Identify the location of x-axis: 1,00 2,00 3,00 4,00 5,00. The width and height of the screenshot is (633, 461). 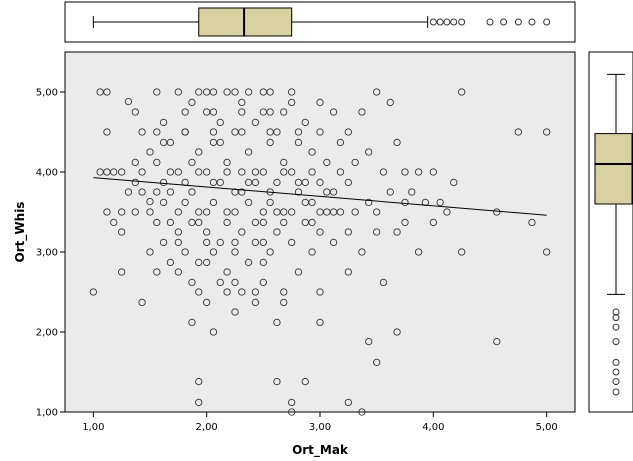
(320, 422).